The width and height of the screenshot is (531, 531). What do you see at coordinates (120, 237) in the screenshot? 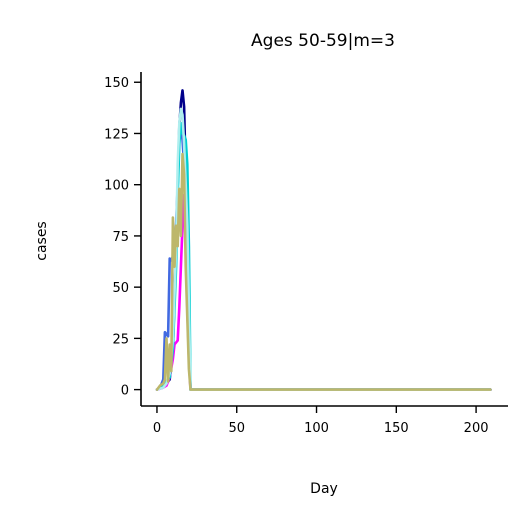
I see `y-tick-label: 75` at bounding box center [120, 237].